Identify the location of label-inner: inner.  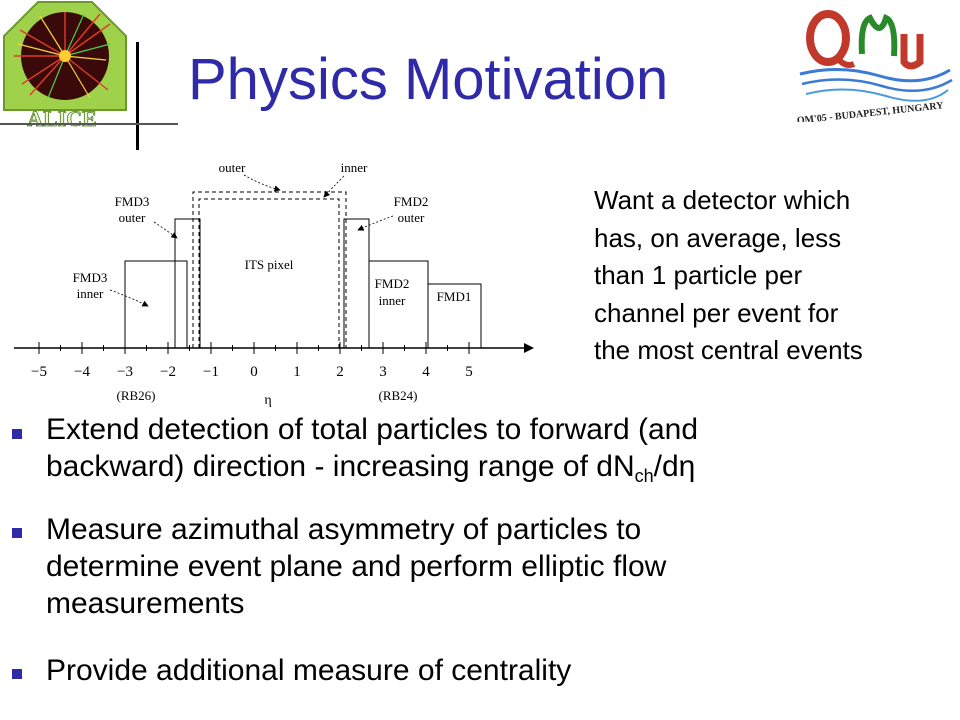
(354, 167).